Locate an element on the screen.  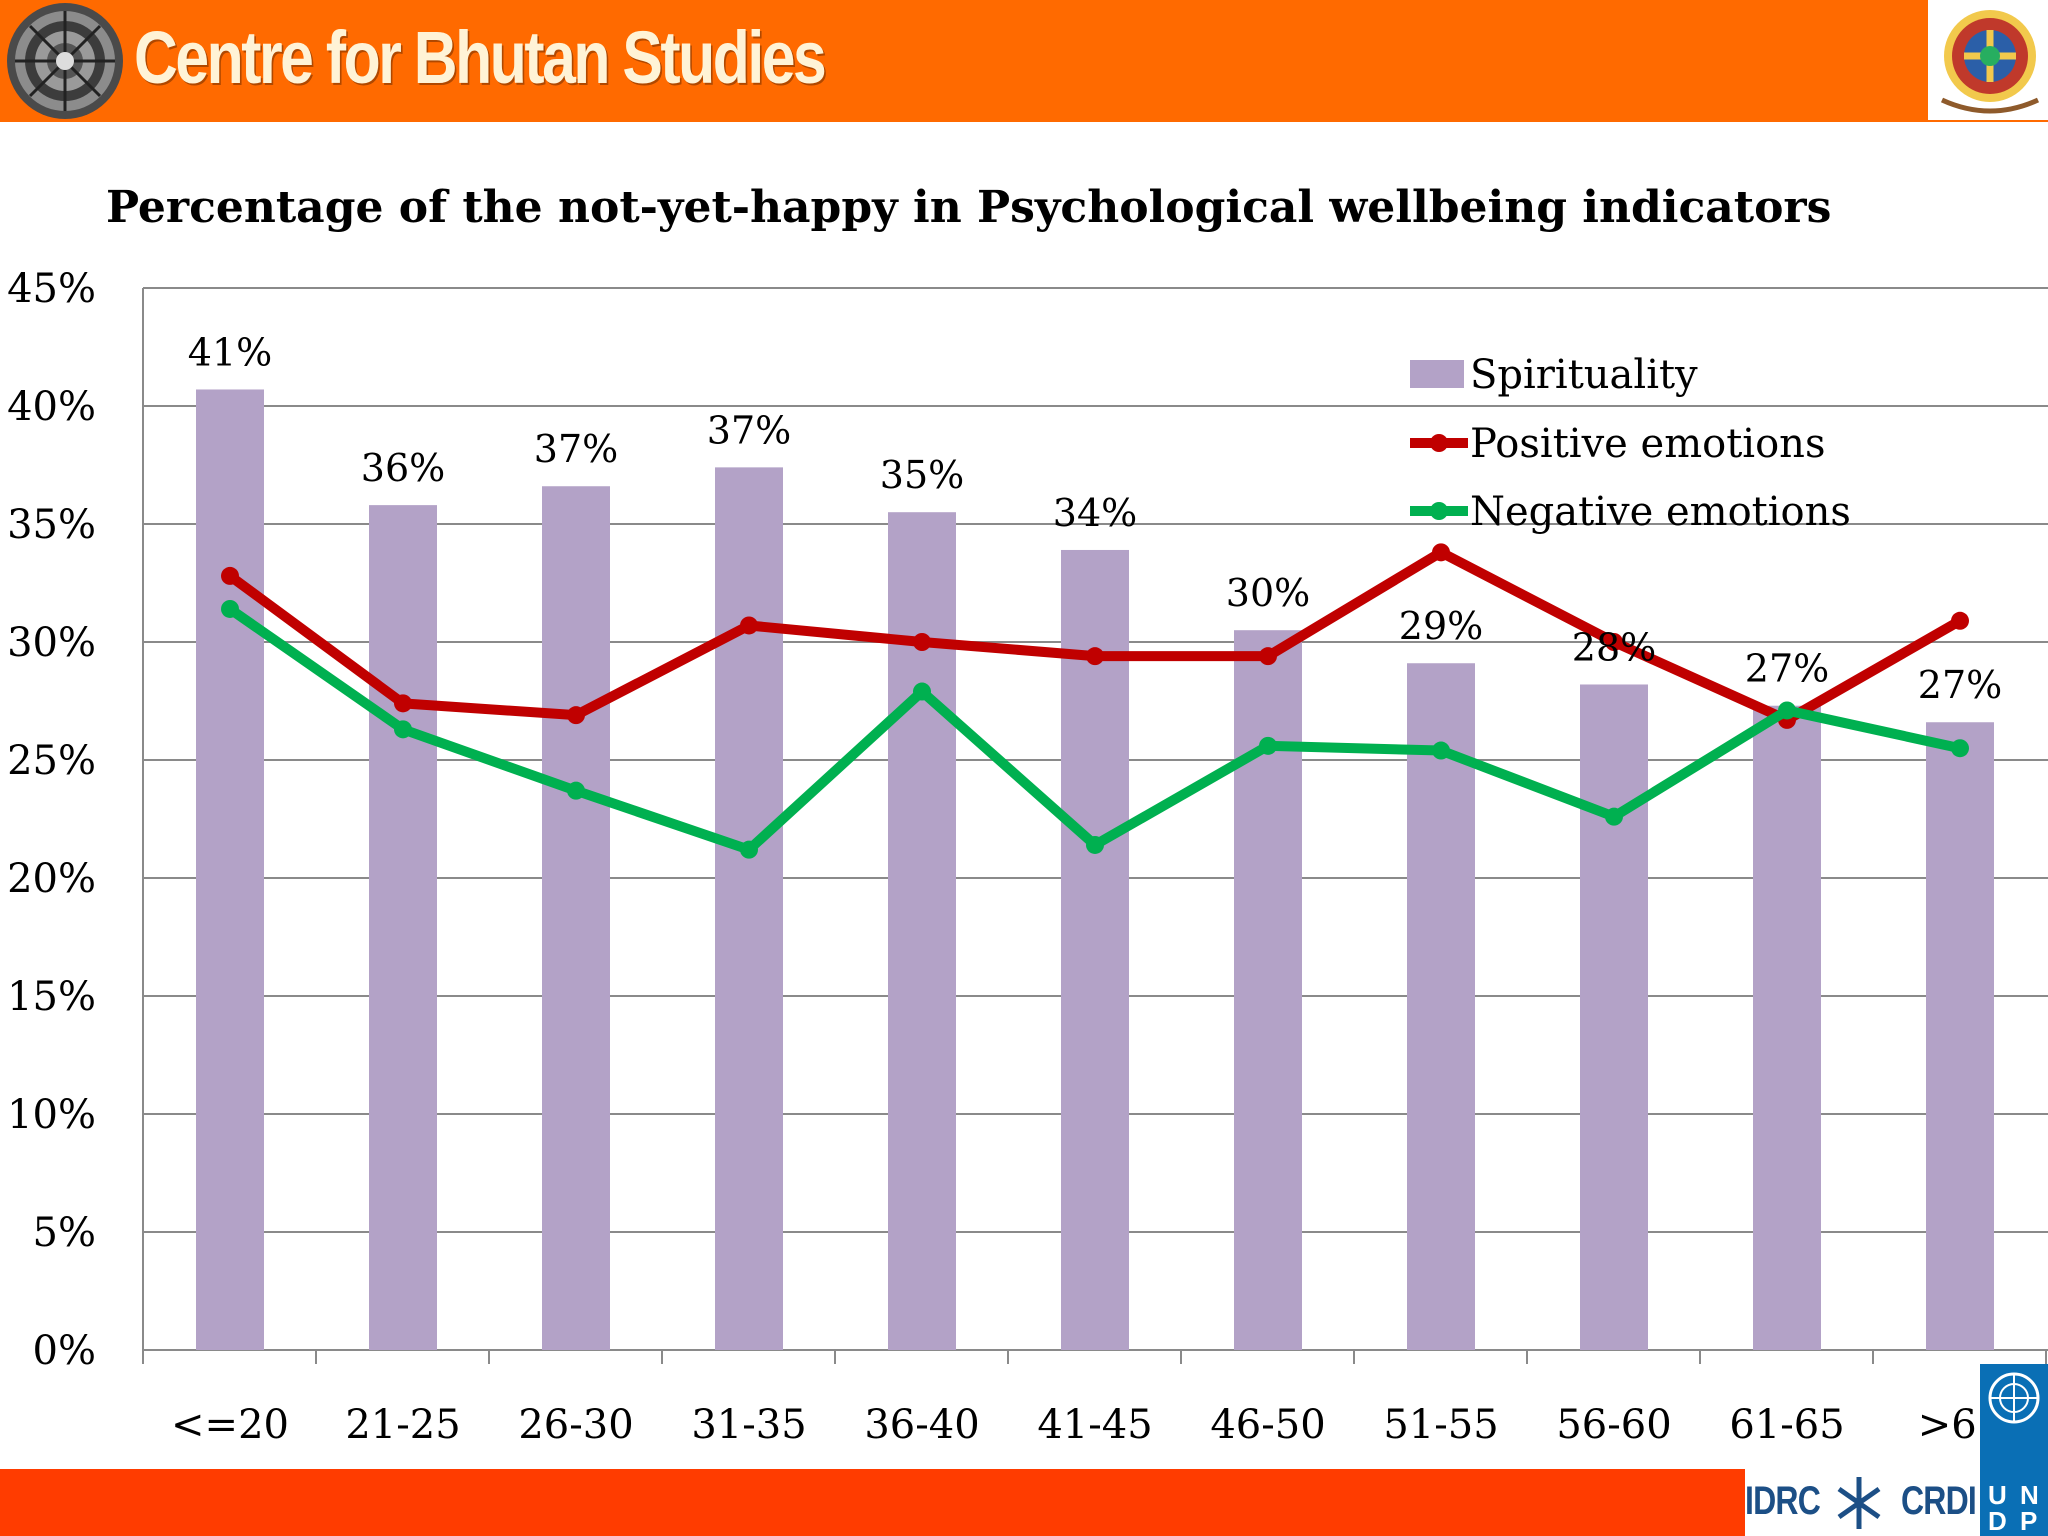
bar-data-label: 29% is located at coordinates (1441, 626).